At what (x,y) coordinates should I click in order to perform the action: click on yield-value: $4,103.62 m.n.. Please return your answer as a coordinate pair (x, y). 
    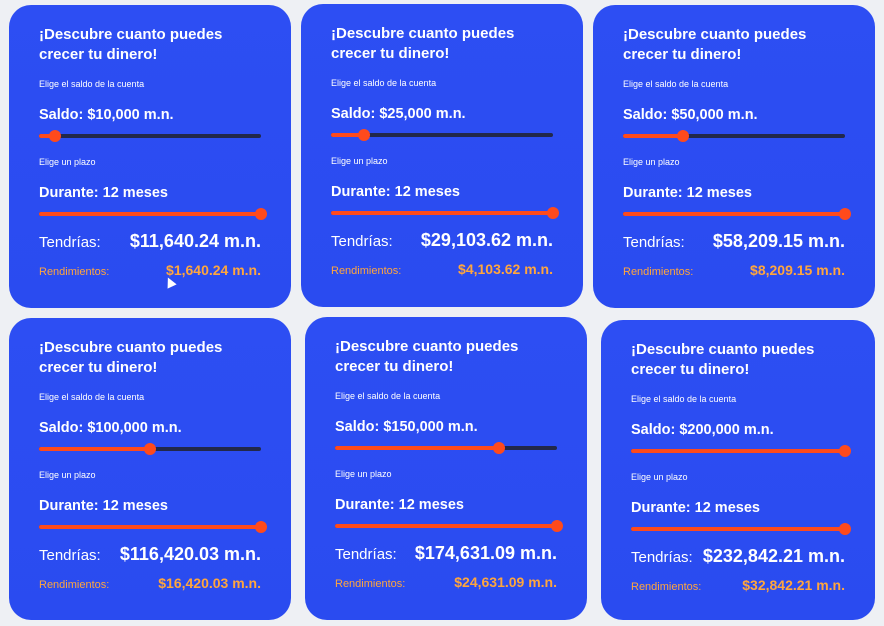
    Looking at the image, I should click on (505, 269).